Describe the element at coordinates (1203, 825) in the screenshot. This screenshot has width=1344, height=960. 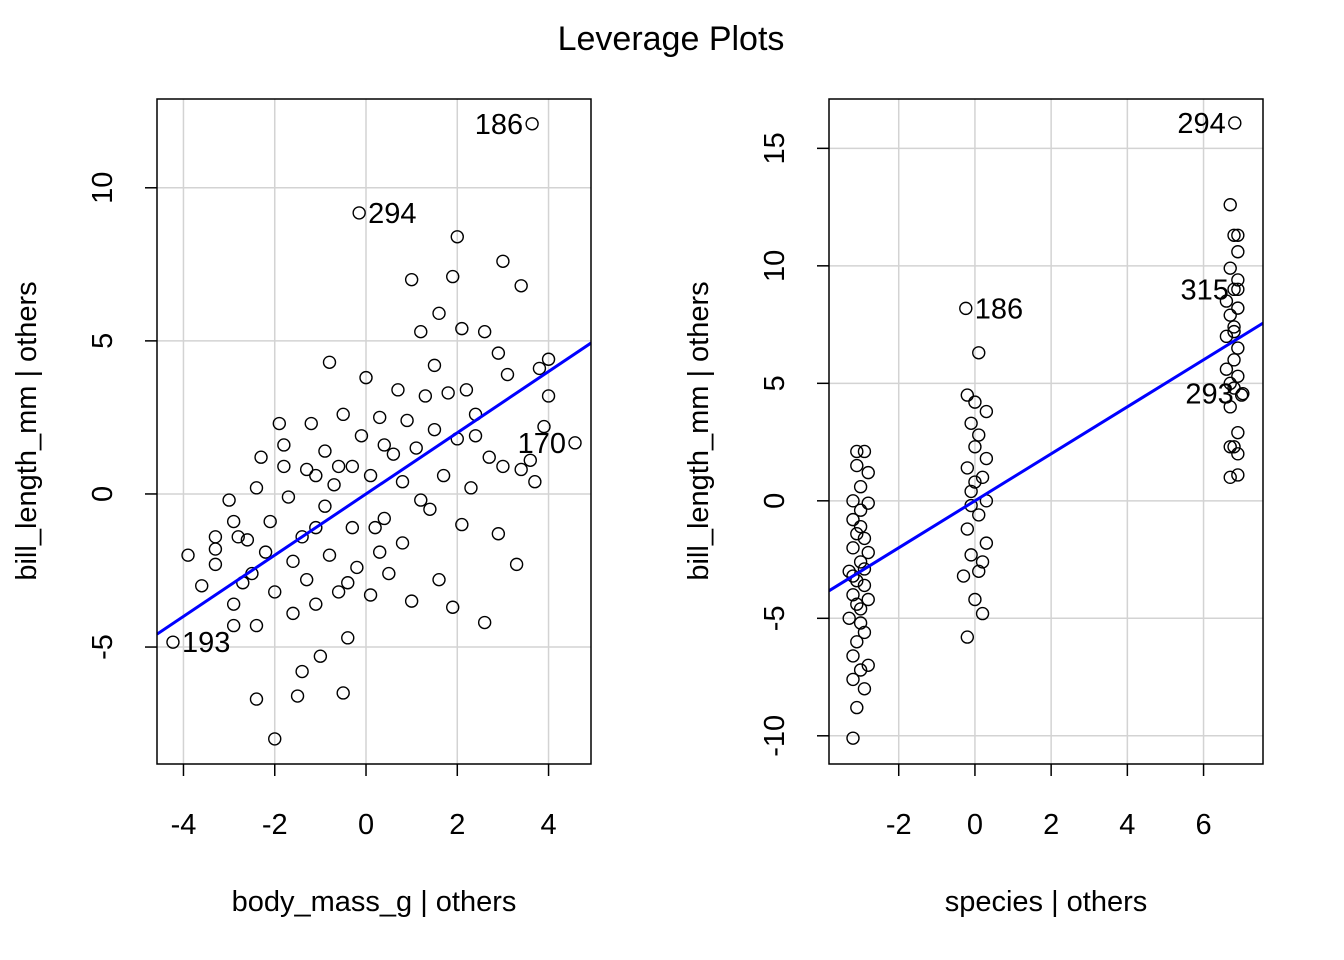
I see `x-tick-label: 6` at that location.